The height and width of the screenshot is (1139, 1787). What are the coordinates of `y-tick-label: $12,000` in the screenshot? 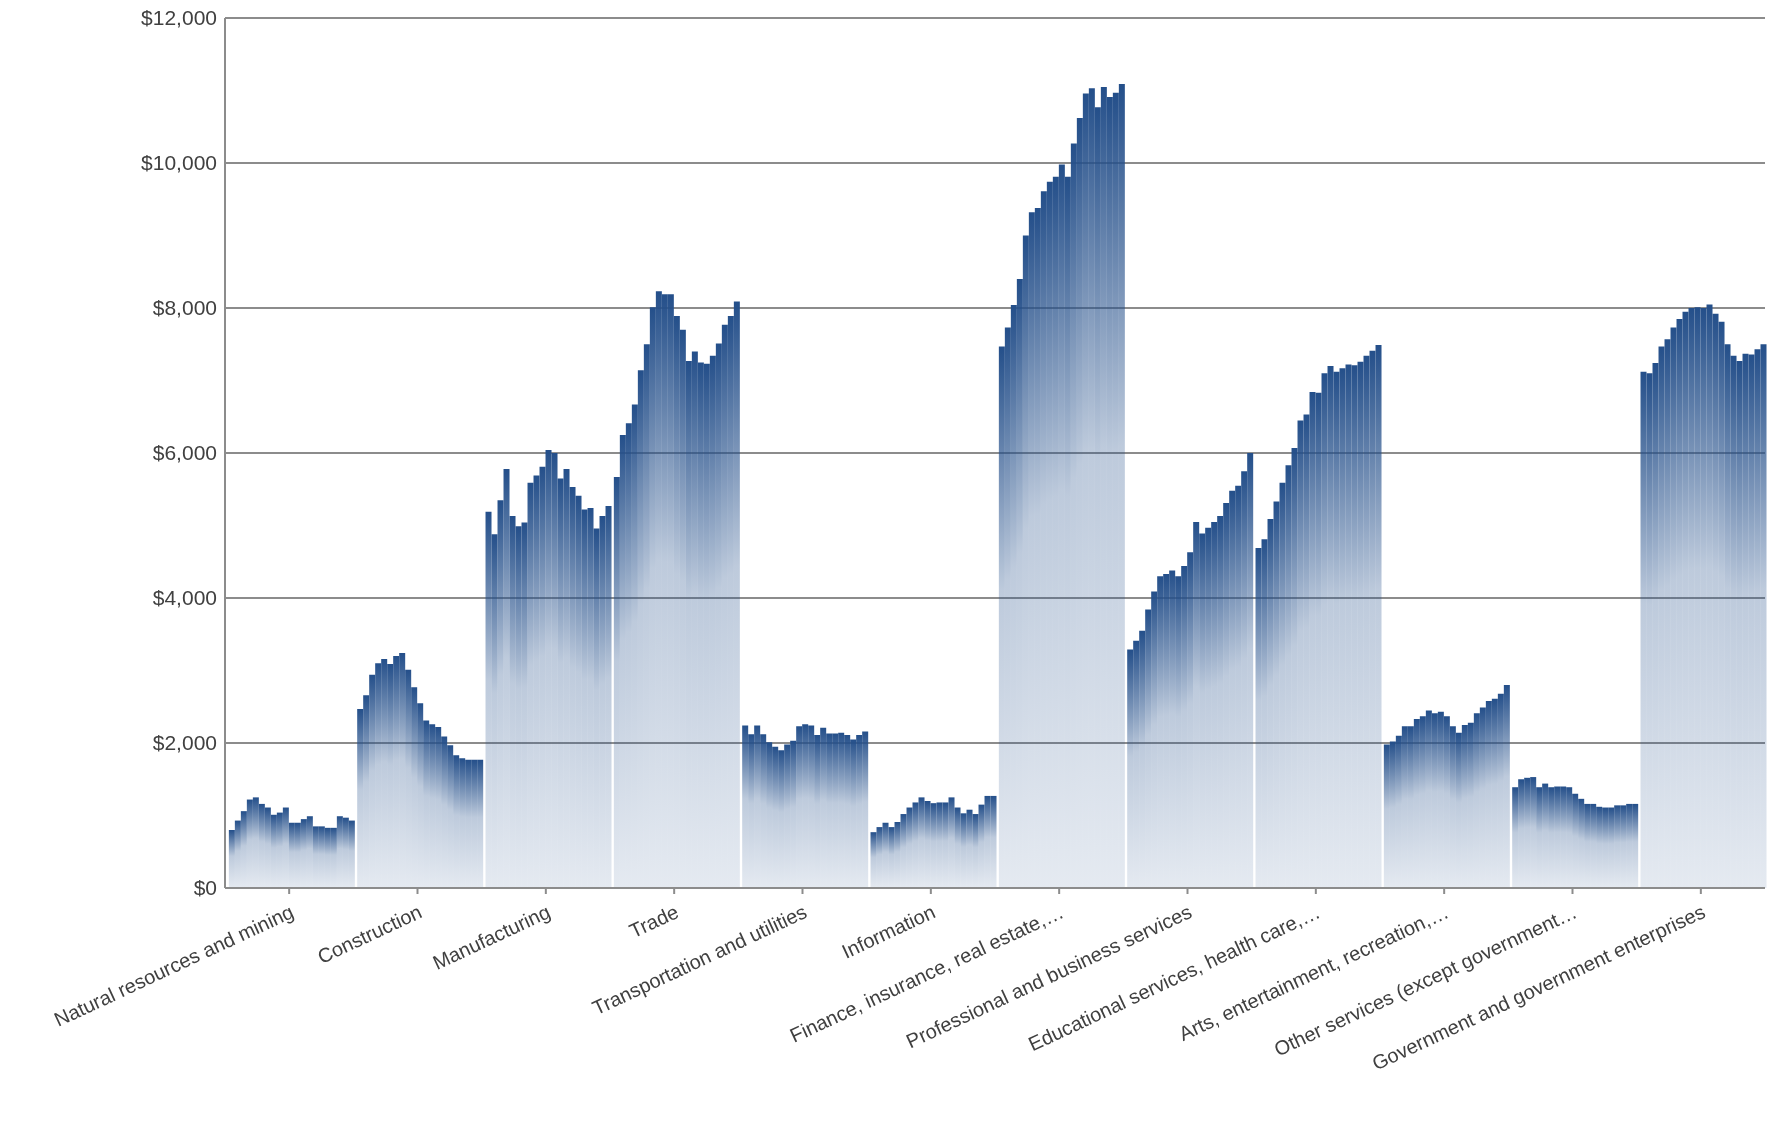 It's located at (179, 18).